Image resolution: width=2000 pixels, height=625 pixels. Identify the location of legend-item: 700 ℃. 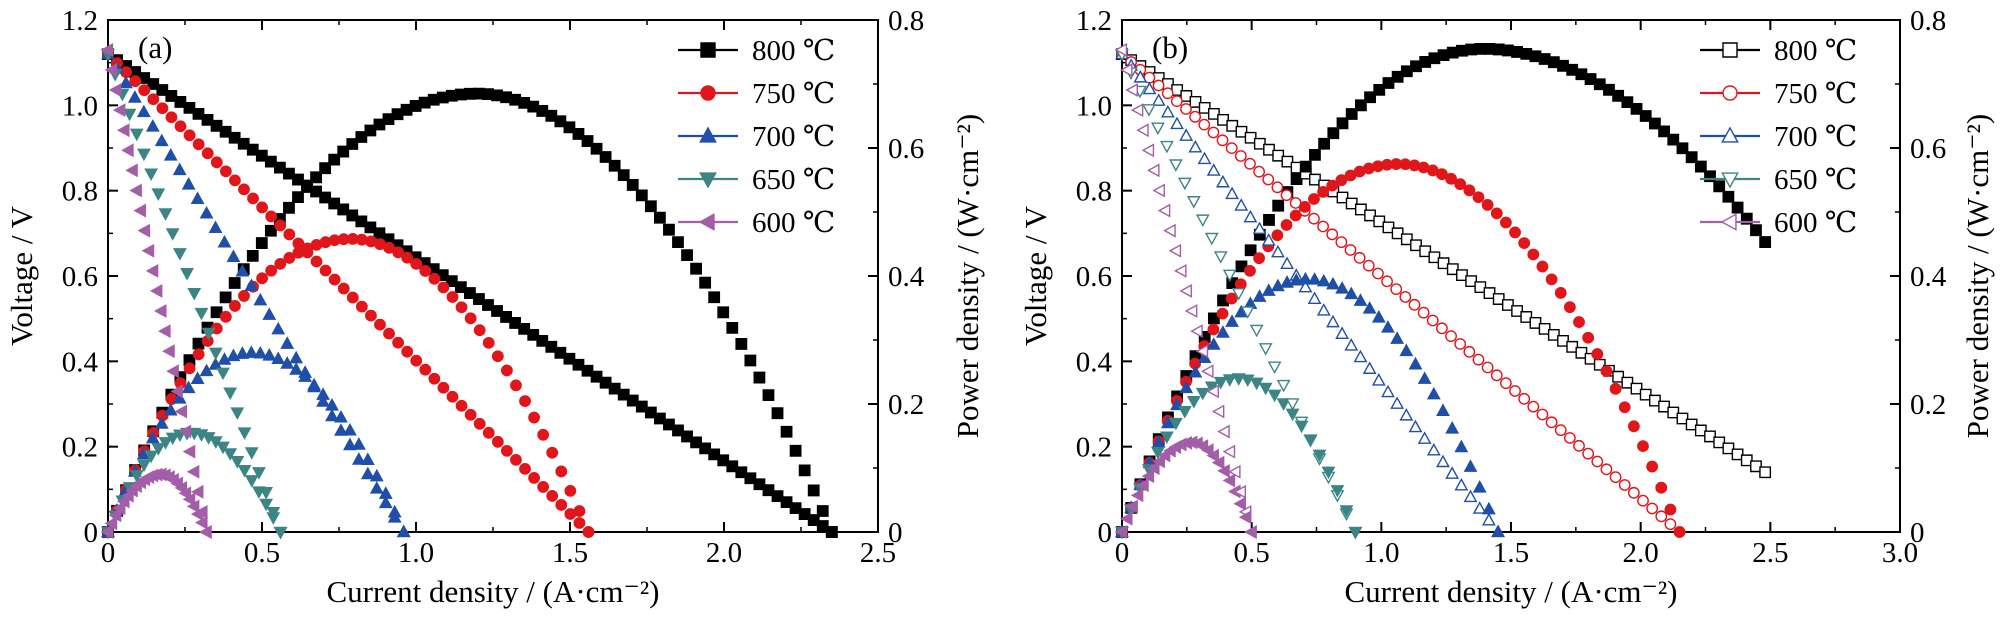
(756, 137).